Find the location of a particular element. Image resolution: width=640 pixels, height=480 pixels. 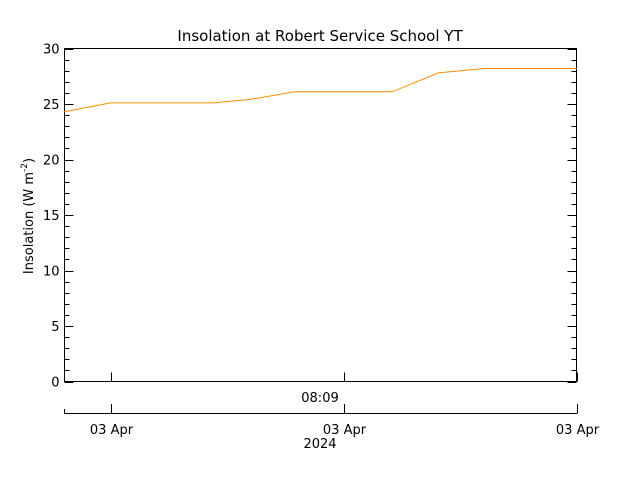

y-tick-label: 5 is located at coordinates (55, 327).